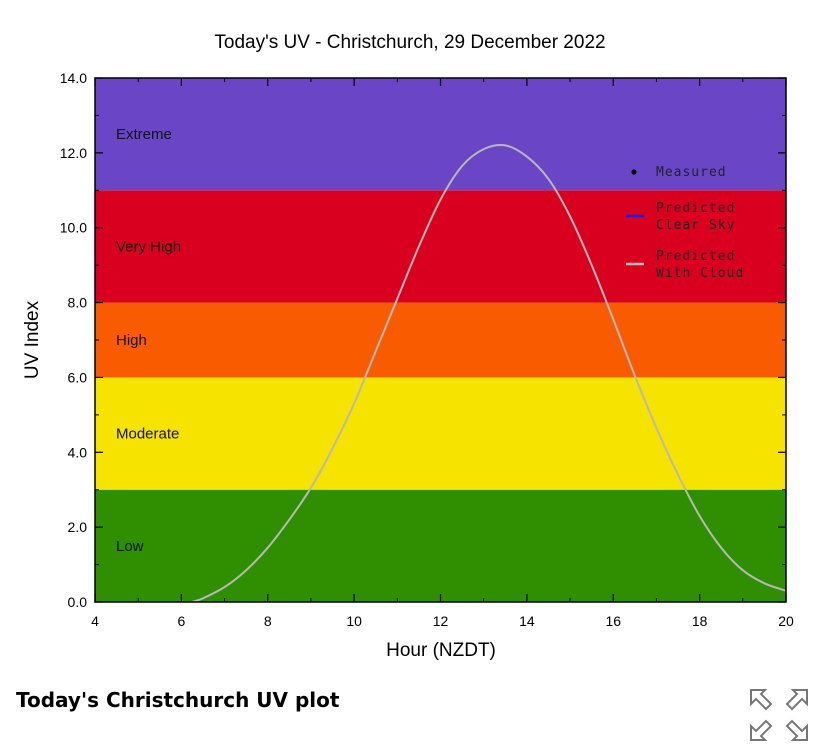 This screenshot has width=816, height=749. Describe the element at coordinates (700, 621) in the screenshot. I see `x-tick-label: 18` at that location.